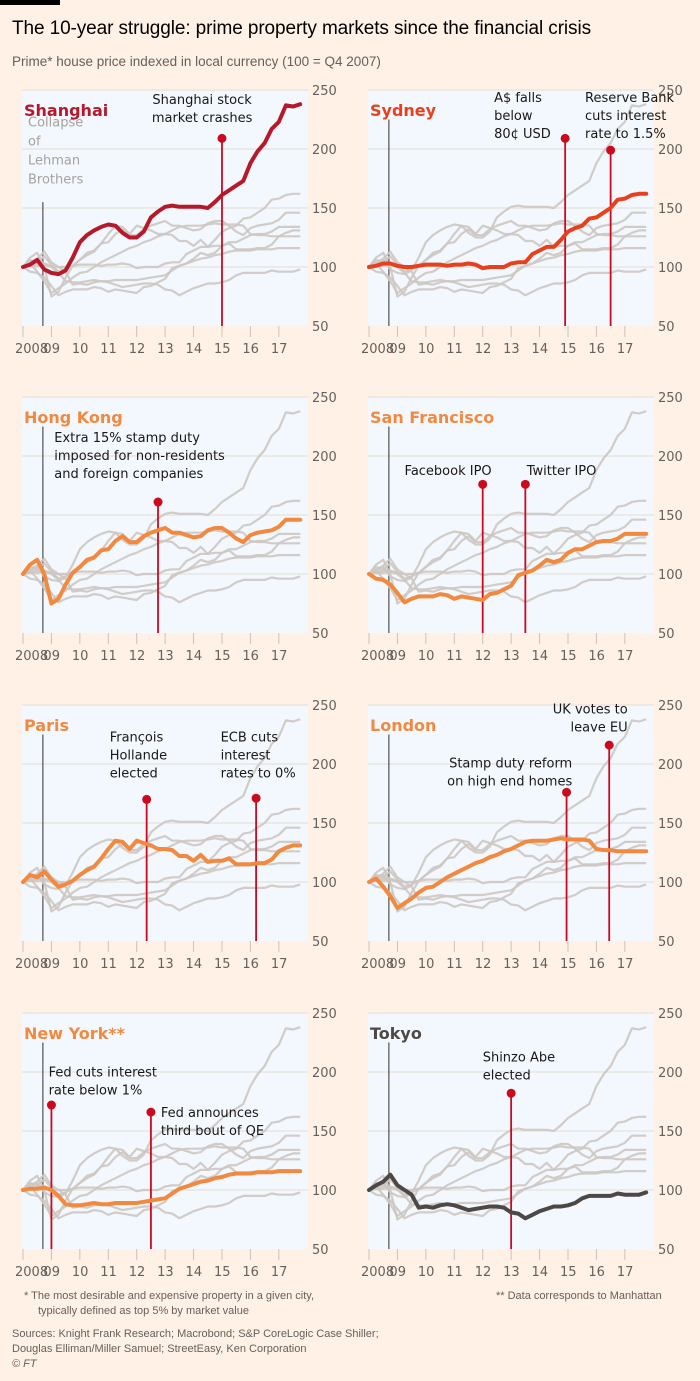 This screenshot has height=1381, width=700. I want to click on event-label: Extra 15% stamp duty, so click(127, 438).